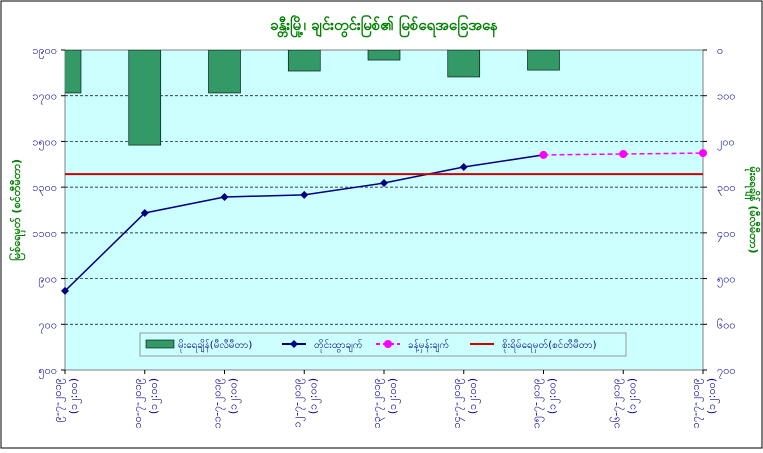  What do you see at coordinates (218, 403) in the screenshot?
I see `x-tick-label: ၁၁-၇-၂၀၁၉` at bounding box center [218, 403].